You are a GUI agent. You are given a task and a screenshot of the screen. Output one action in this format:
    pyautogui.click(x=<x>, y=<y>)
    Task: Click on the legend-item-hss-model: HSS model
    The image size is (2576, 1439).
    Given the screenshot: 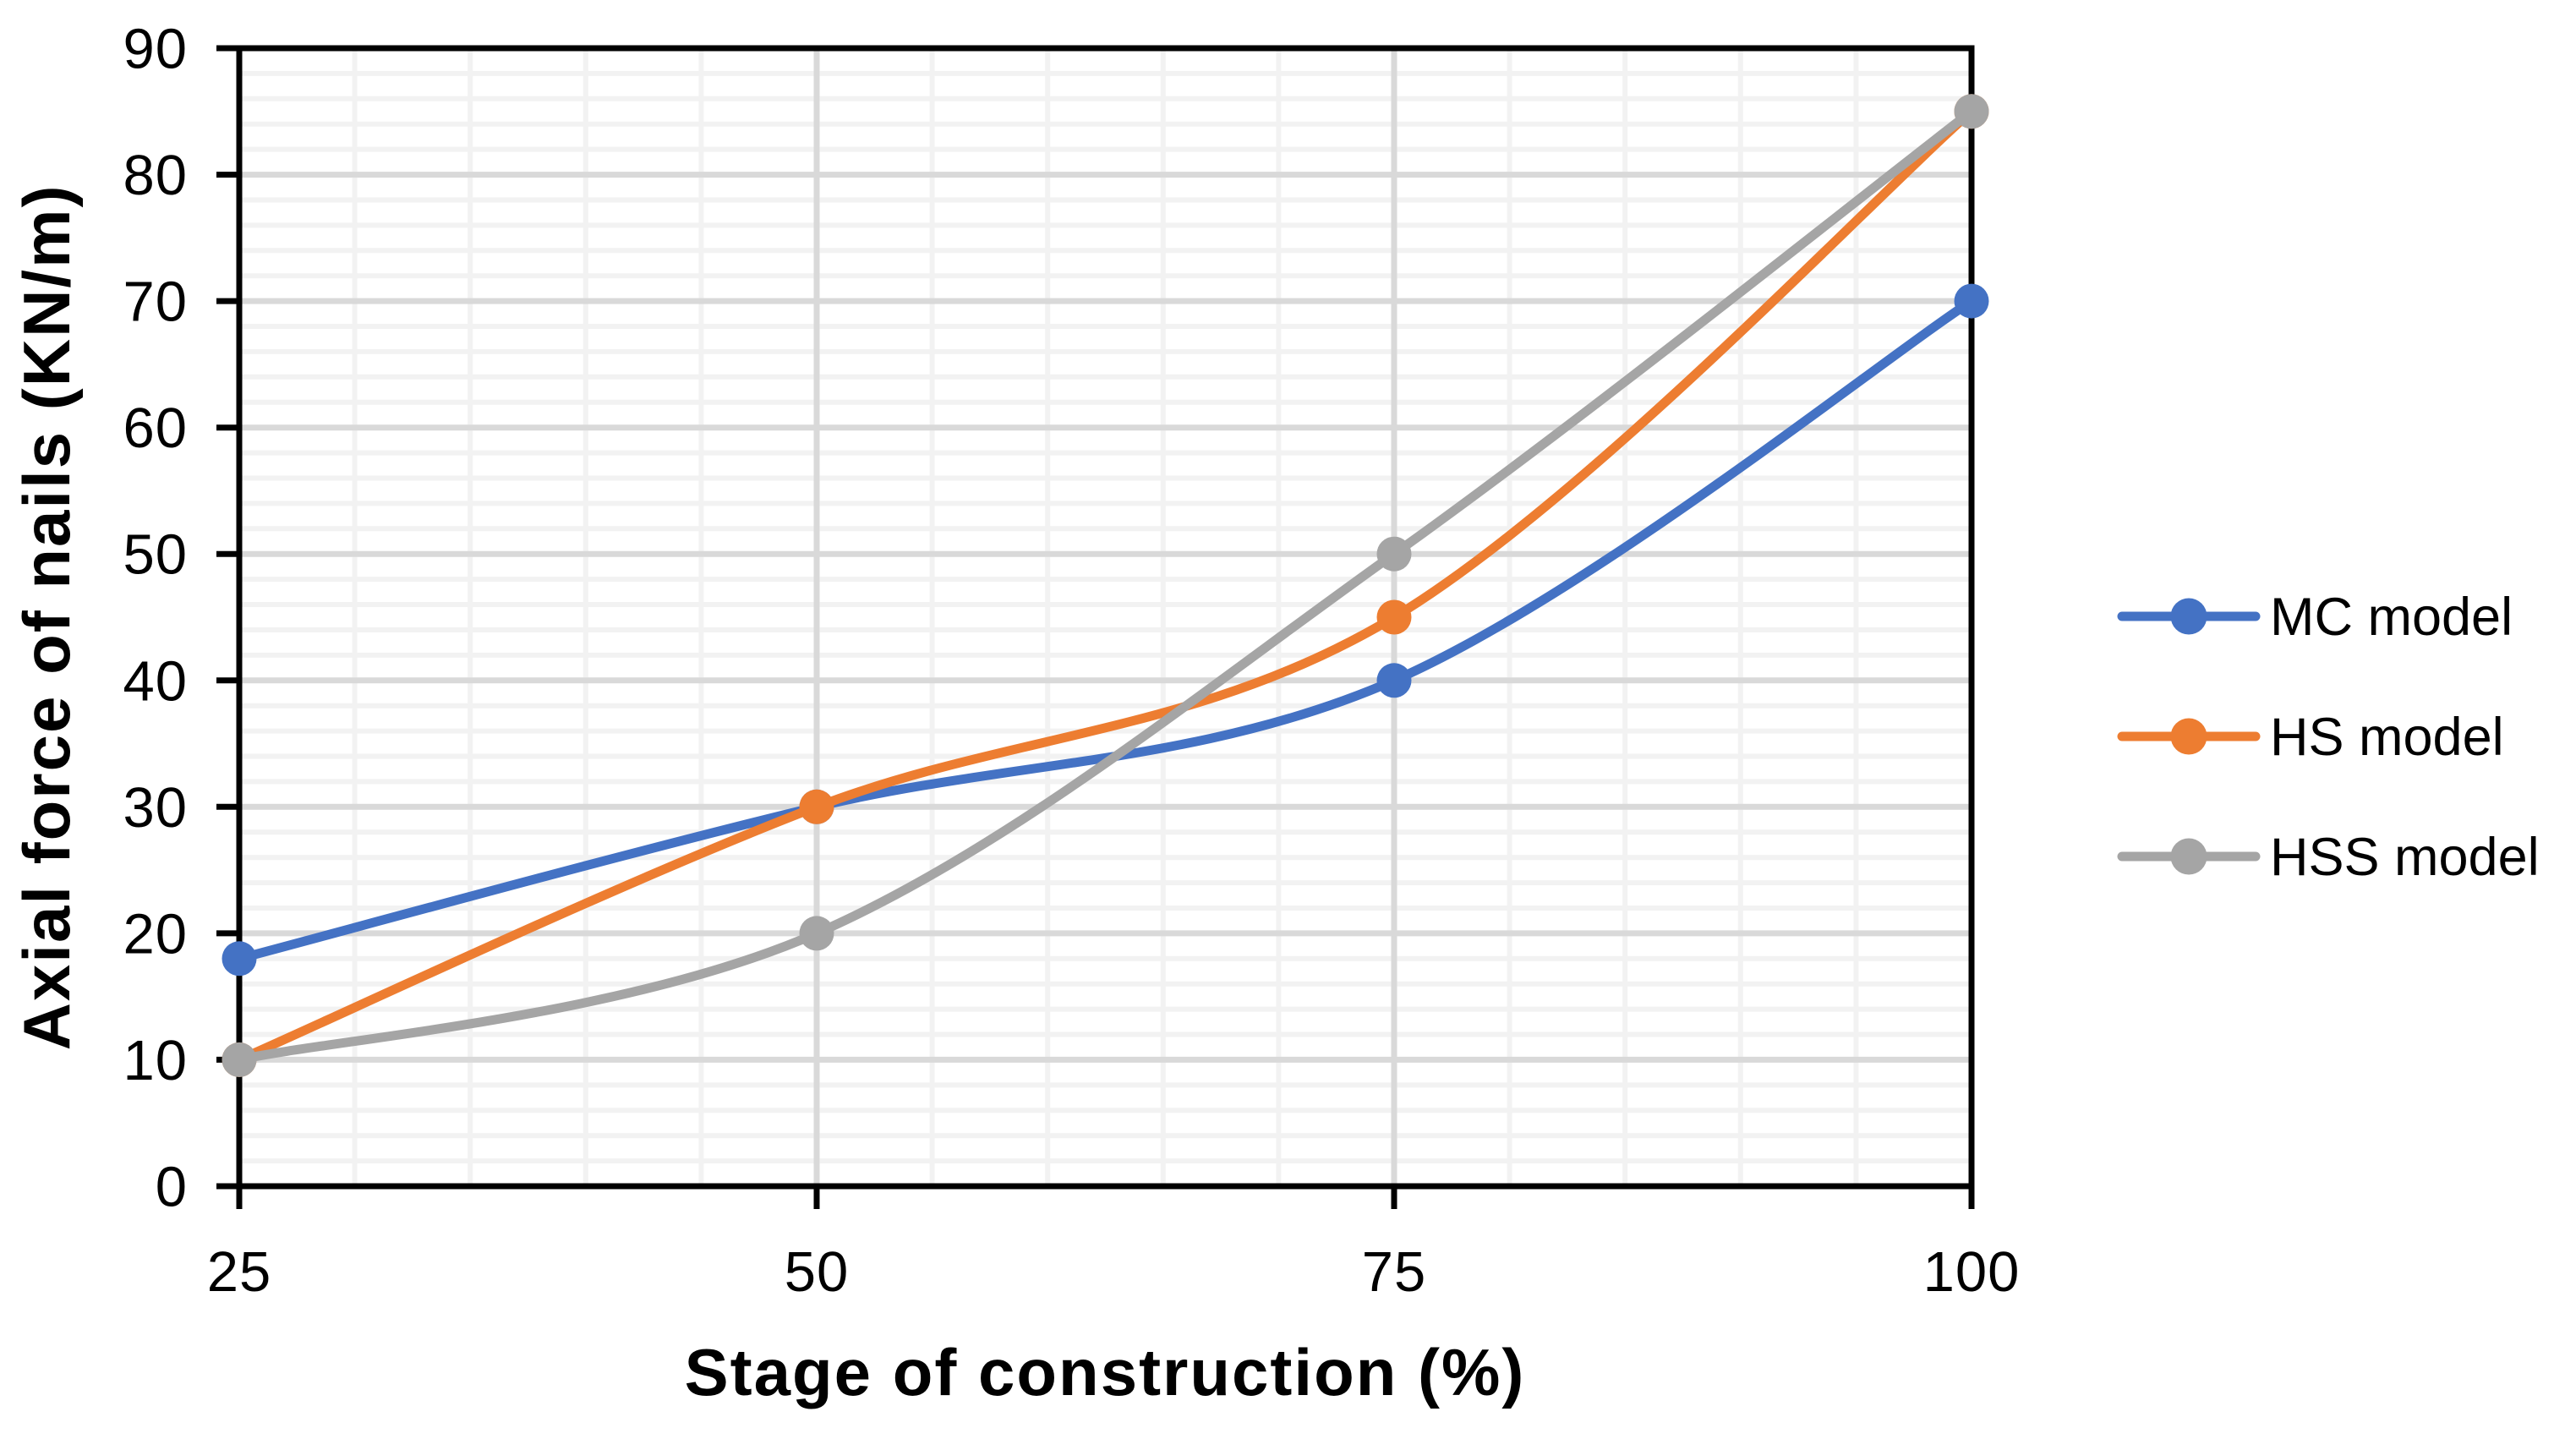 What is the action you would take?
    pyautogui.click(x=2329, y=857)
    